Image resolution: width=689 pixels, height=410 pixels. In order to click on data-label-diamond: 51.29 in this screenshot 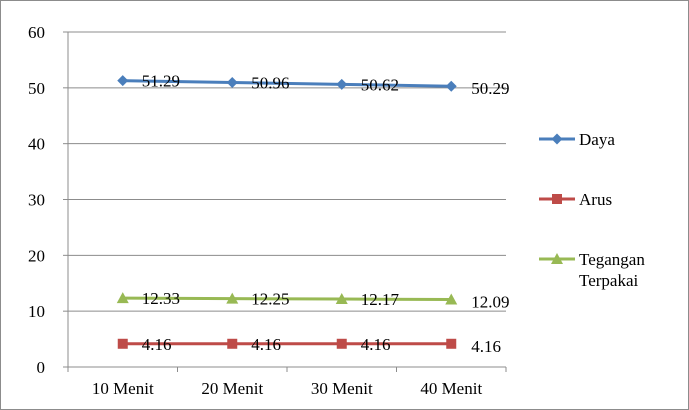, I will do `click(161, 81)`.